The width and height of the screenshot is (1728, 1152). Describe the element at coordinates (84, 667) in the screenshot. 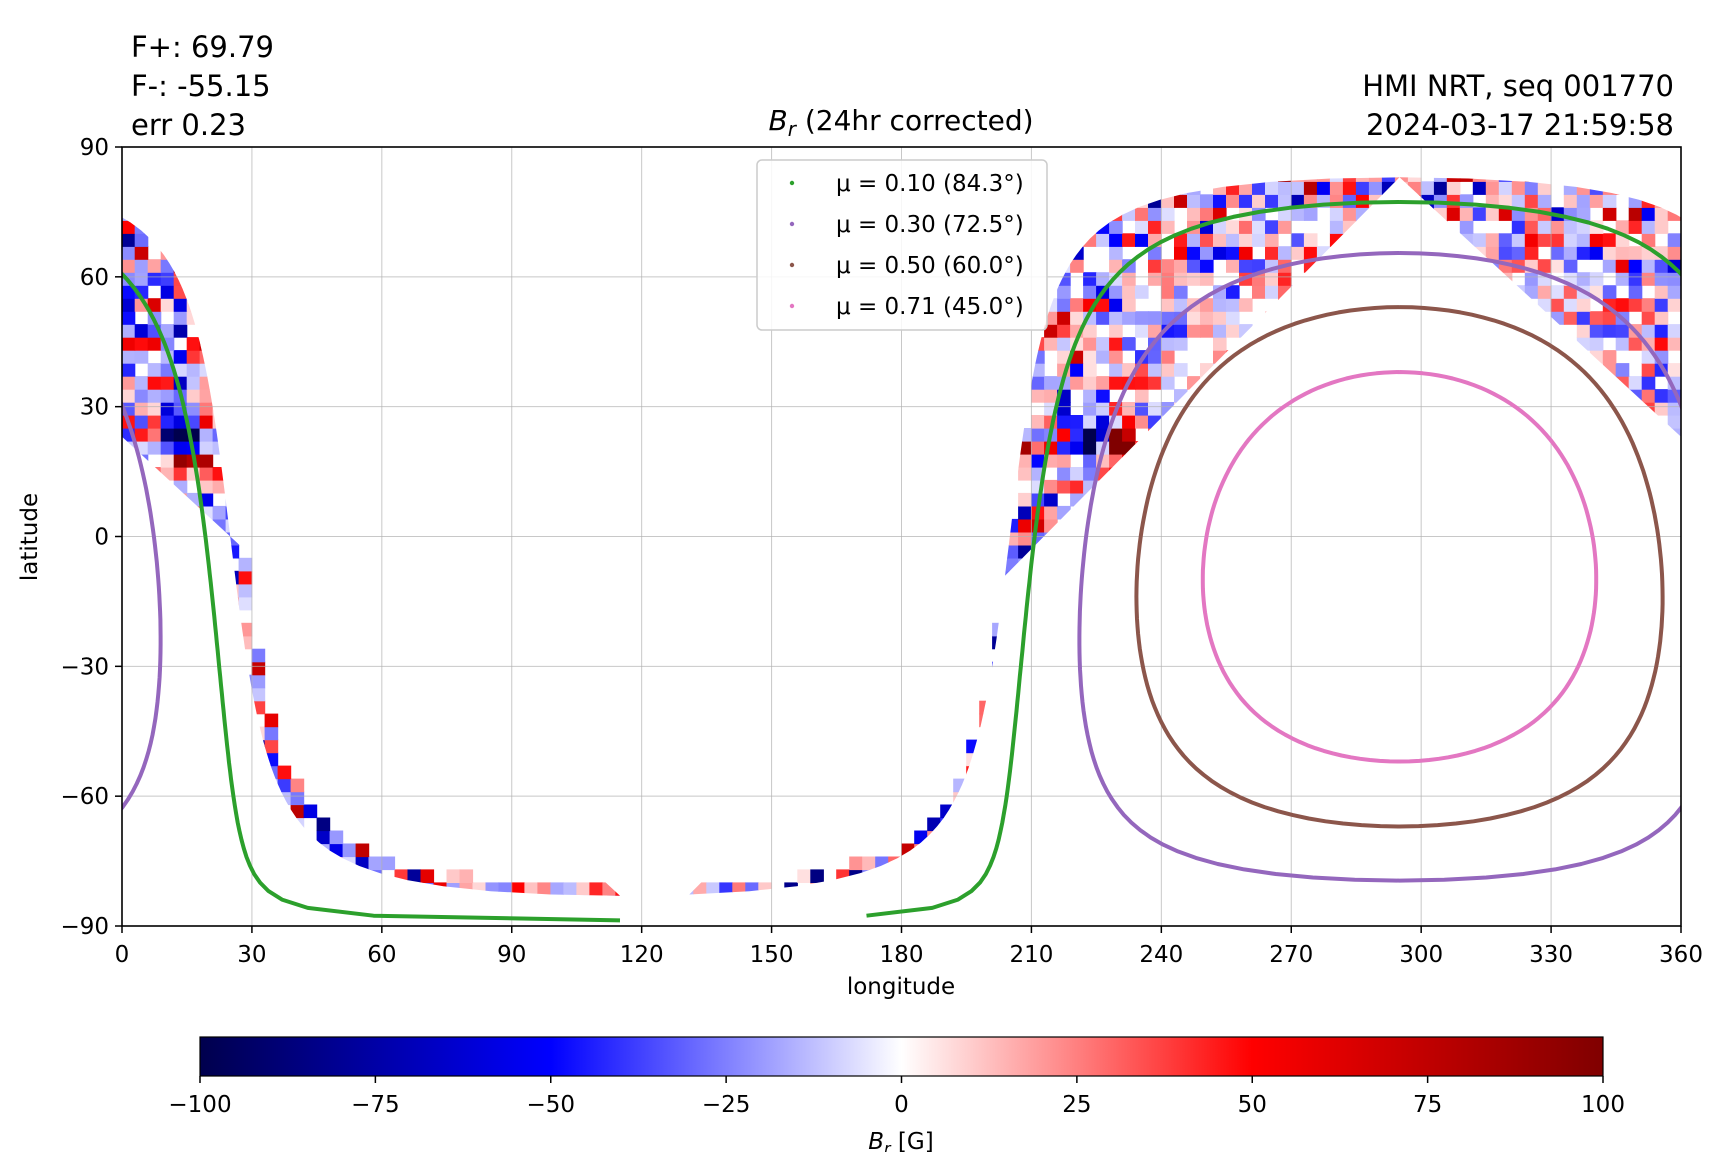

I see `y-tick-label: −30` at that location.